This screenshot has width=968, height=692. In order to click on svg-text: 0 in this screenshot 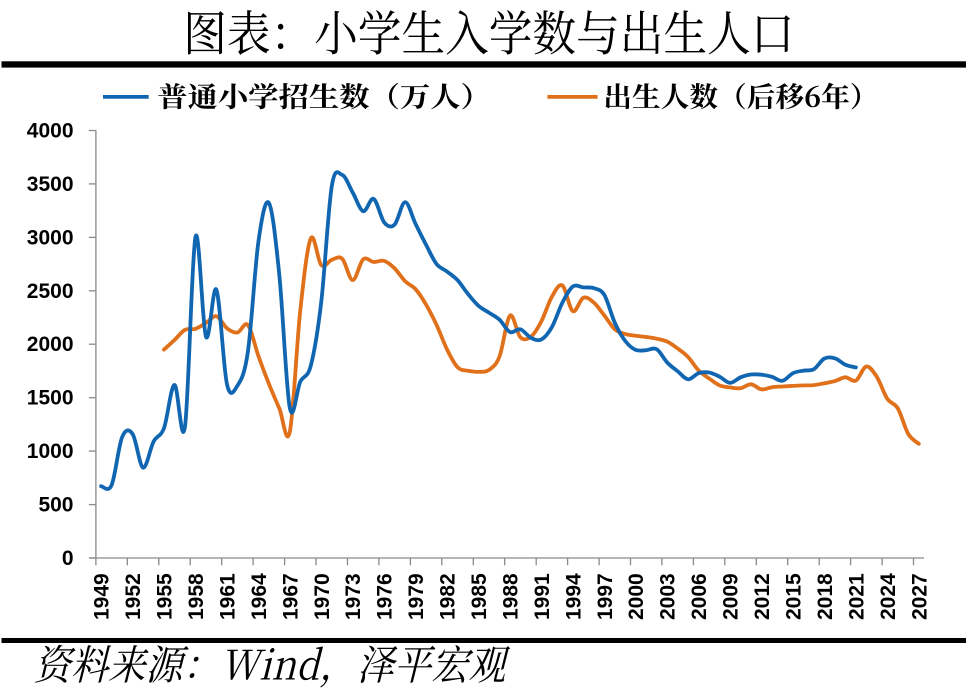, I will do `click(68, 558)`.